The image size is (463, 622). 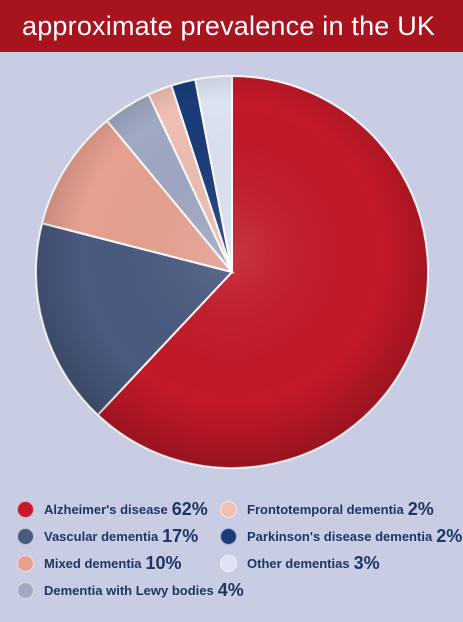 I want to click on legend-item-parkinsons: Parkinson's disease dementia 2%, so click(x=341, y=536).